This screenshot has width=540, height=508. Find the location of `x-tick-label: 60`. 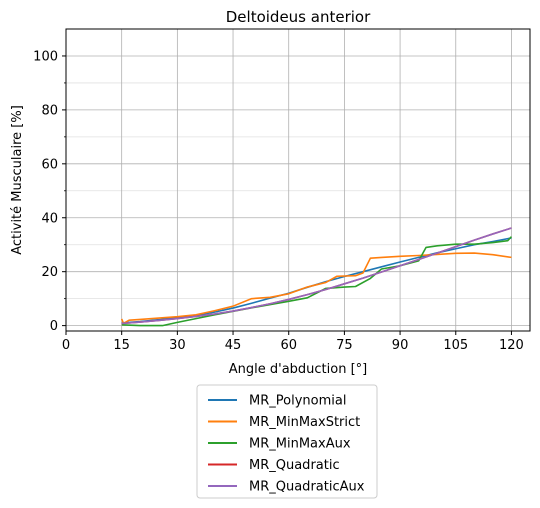

x-tick-label: 60 is located at coordinates (288, 345).